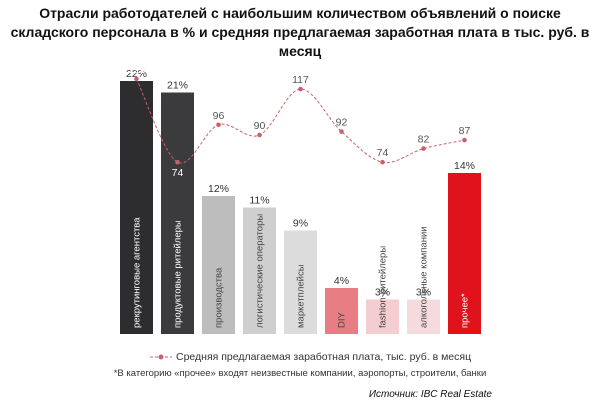  I want to click on bar-value-label-1: 21%, so click(177, 86).